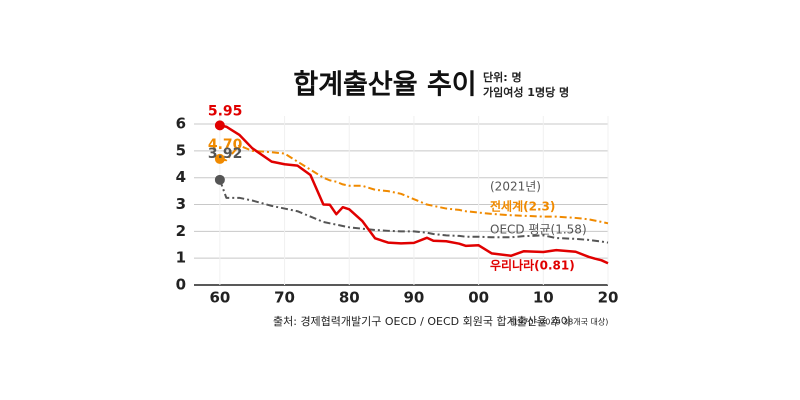  I want to click on unit-note: 단위: 명, so click(502, 77).